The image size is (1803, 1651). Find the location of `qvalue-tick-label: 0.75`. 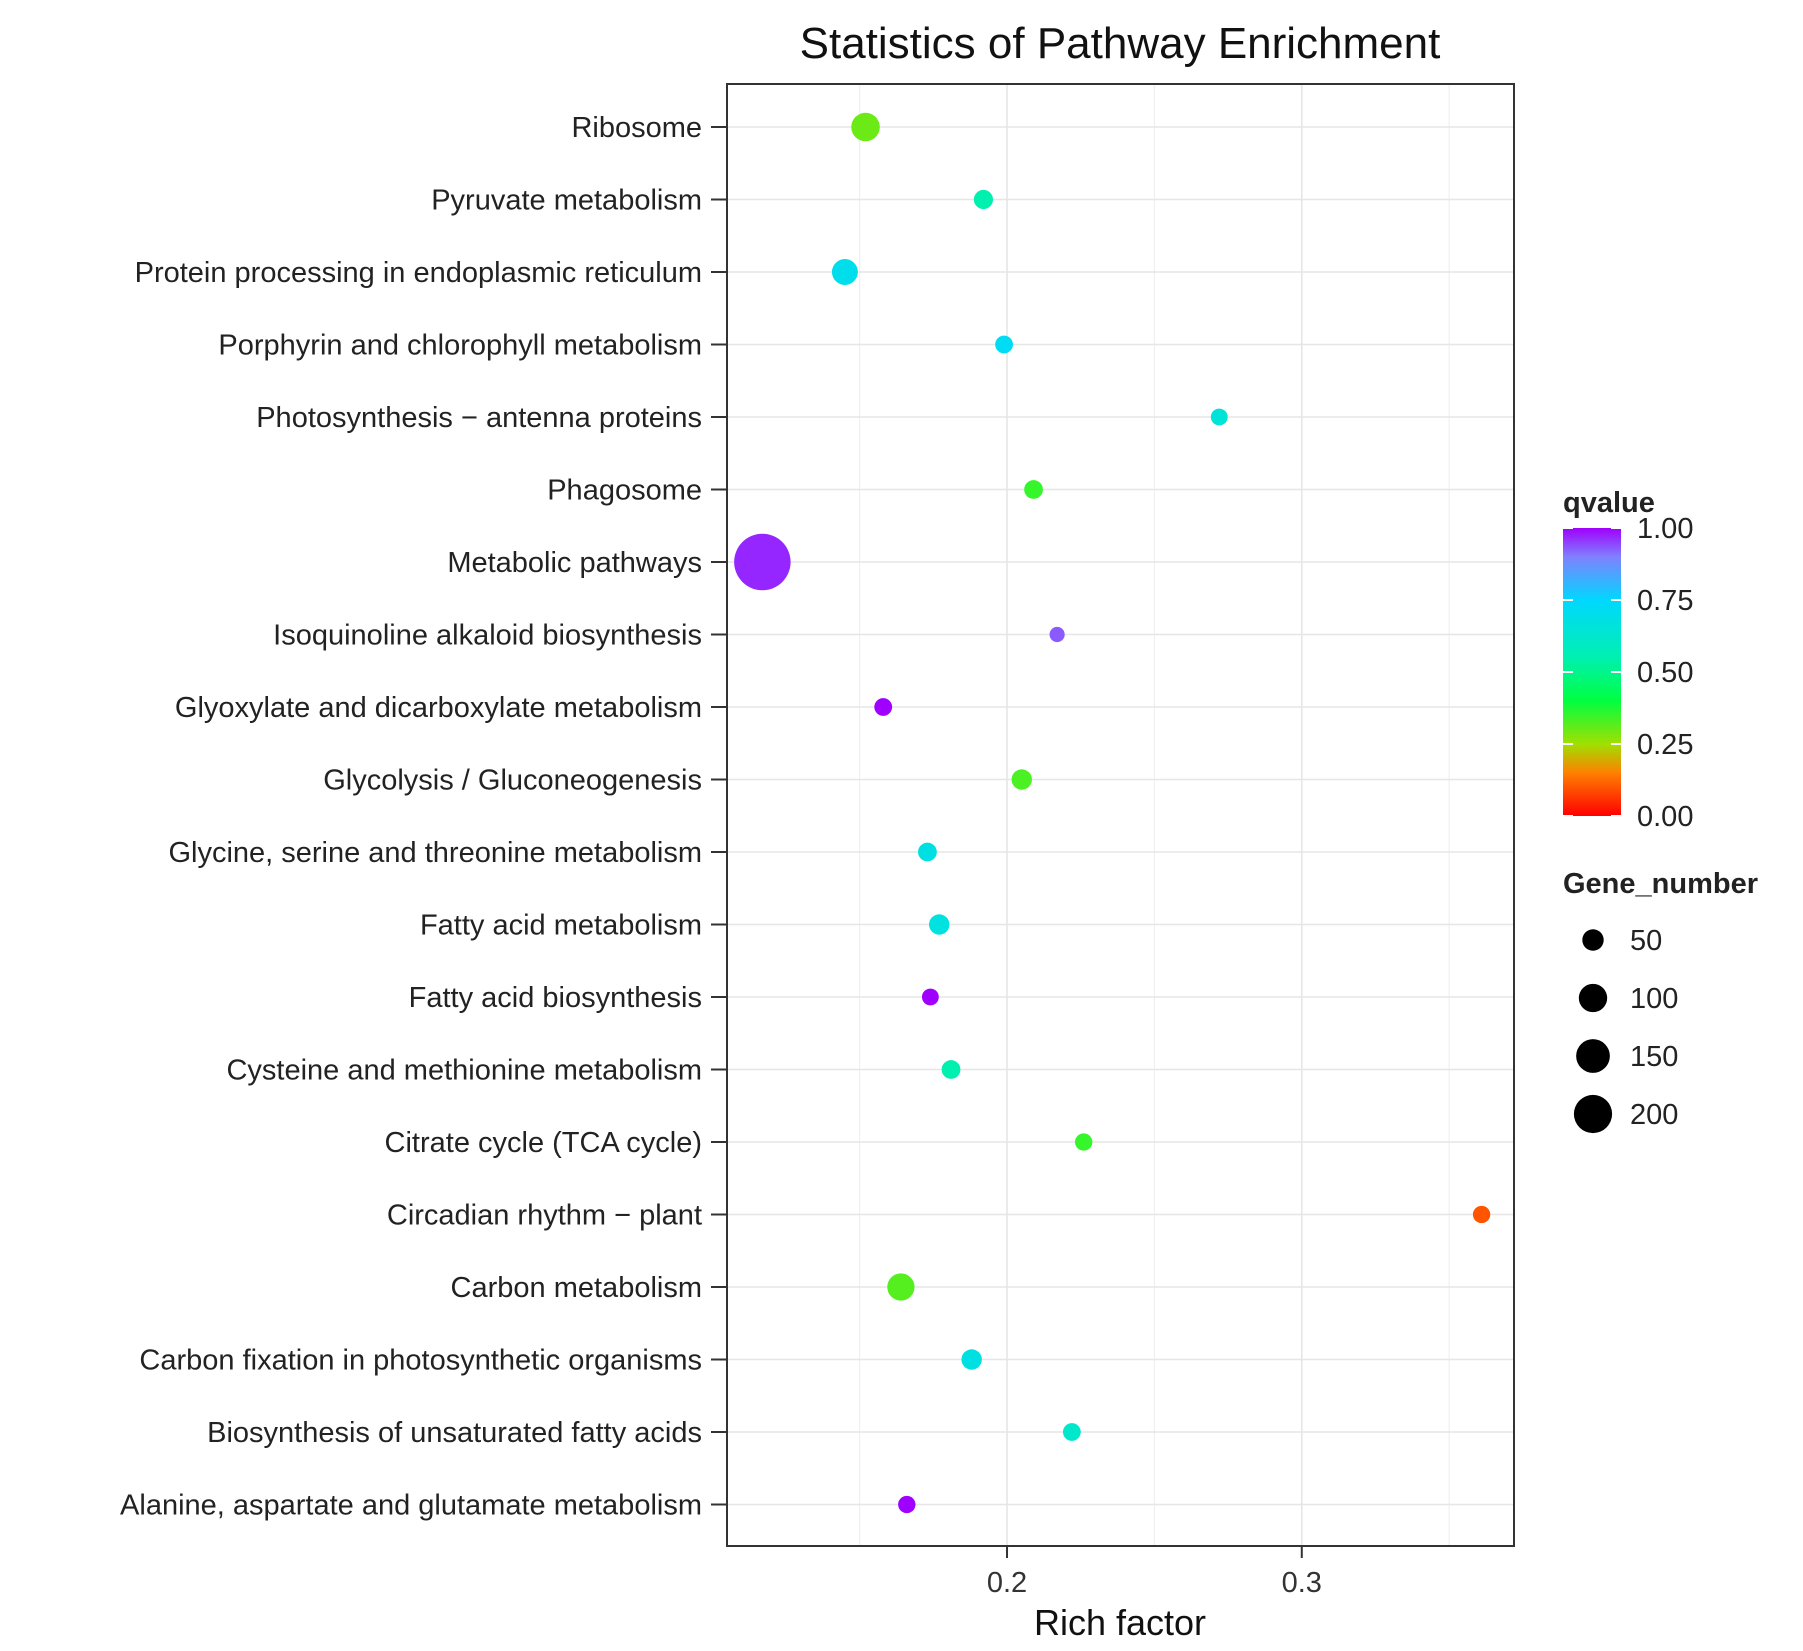

qvalue-tick-label: 0.75 is located at coordinates (1665, 601).